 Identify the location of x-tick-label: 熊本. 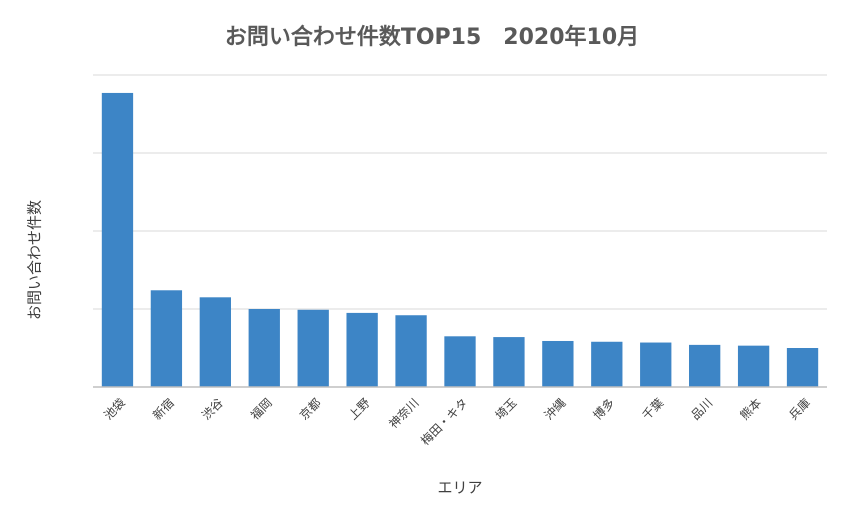
(751, 409).